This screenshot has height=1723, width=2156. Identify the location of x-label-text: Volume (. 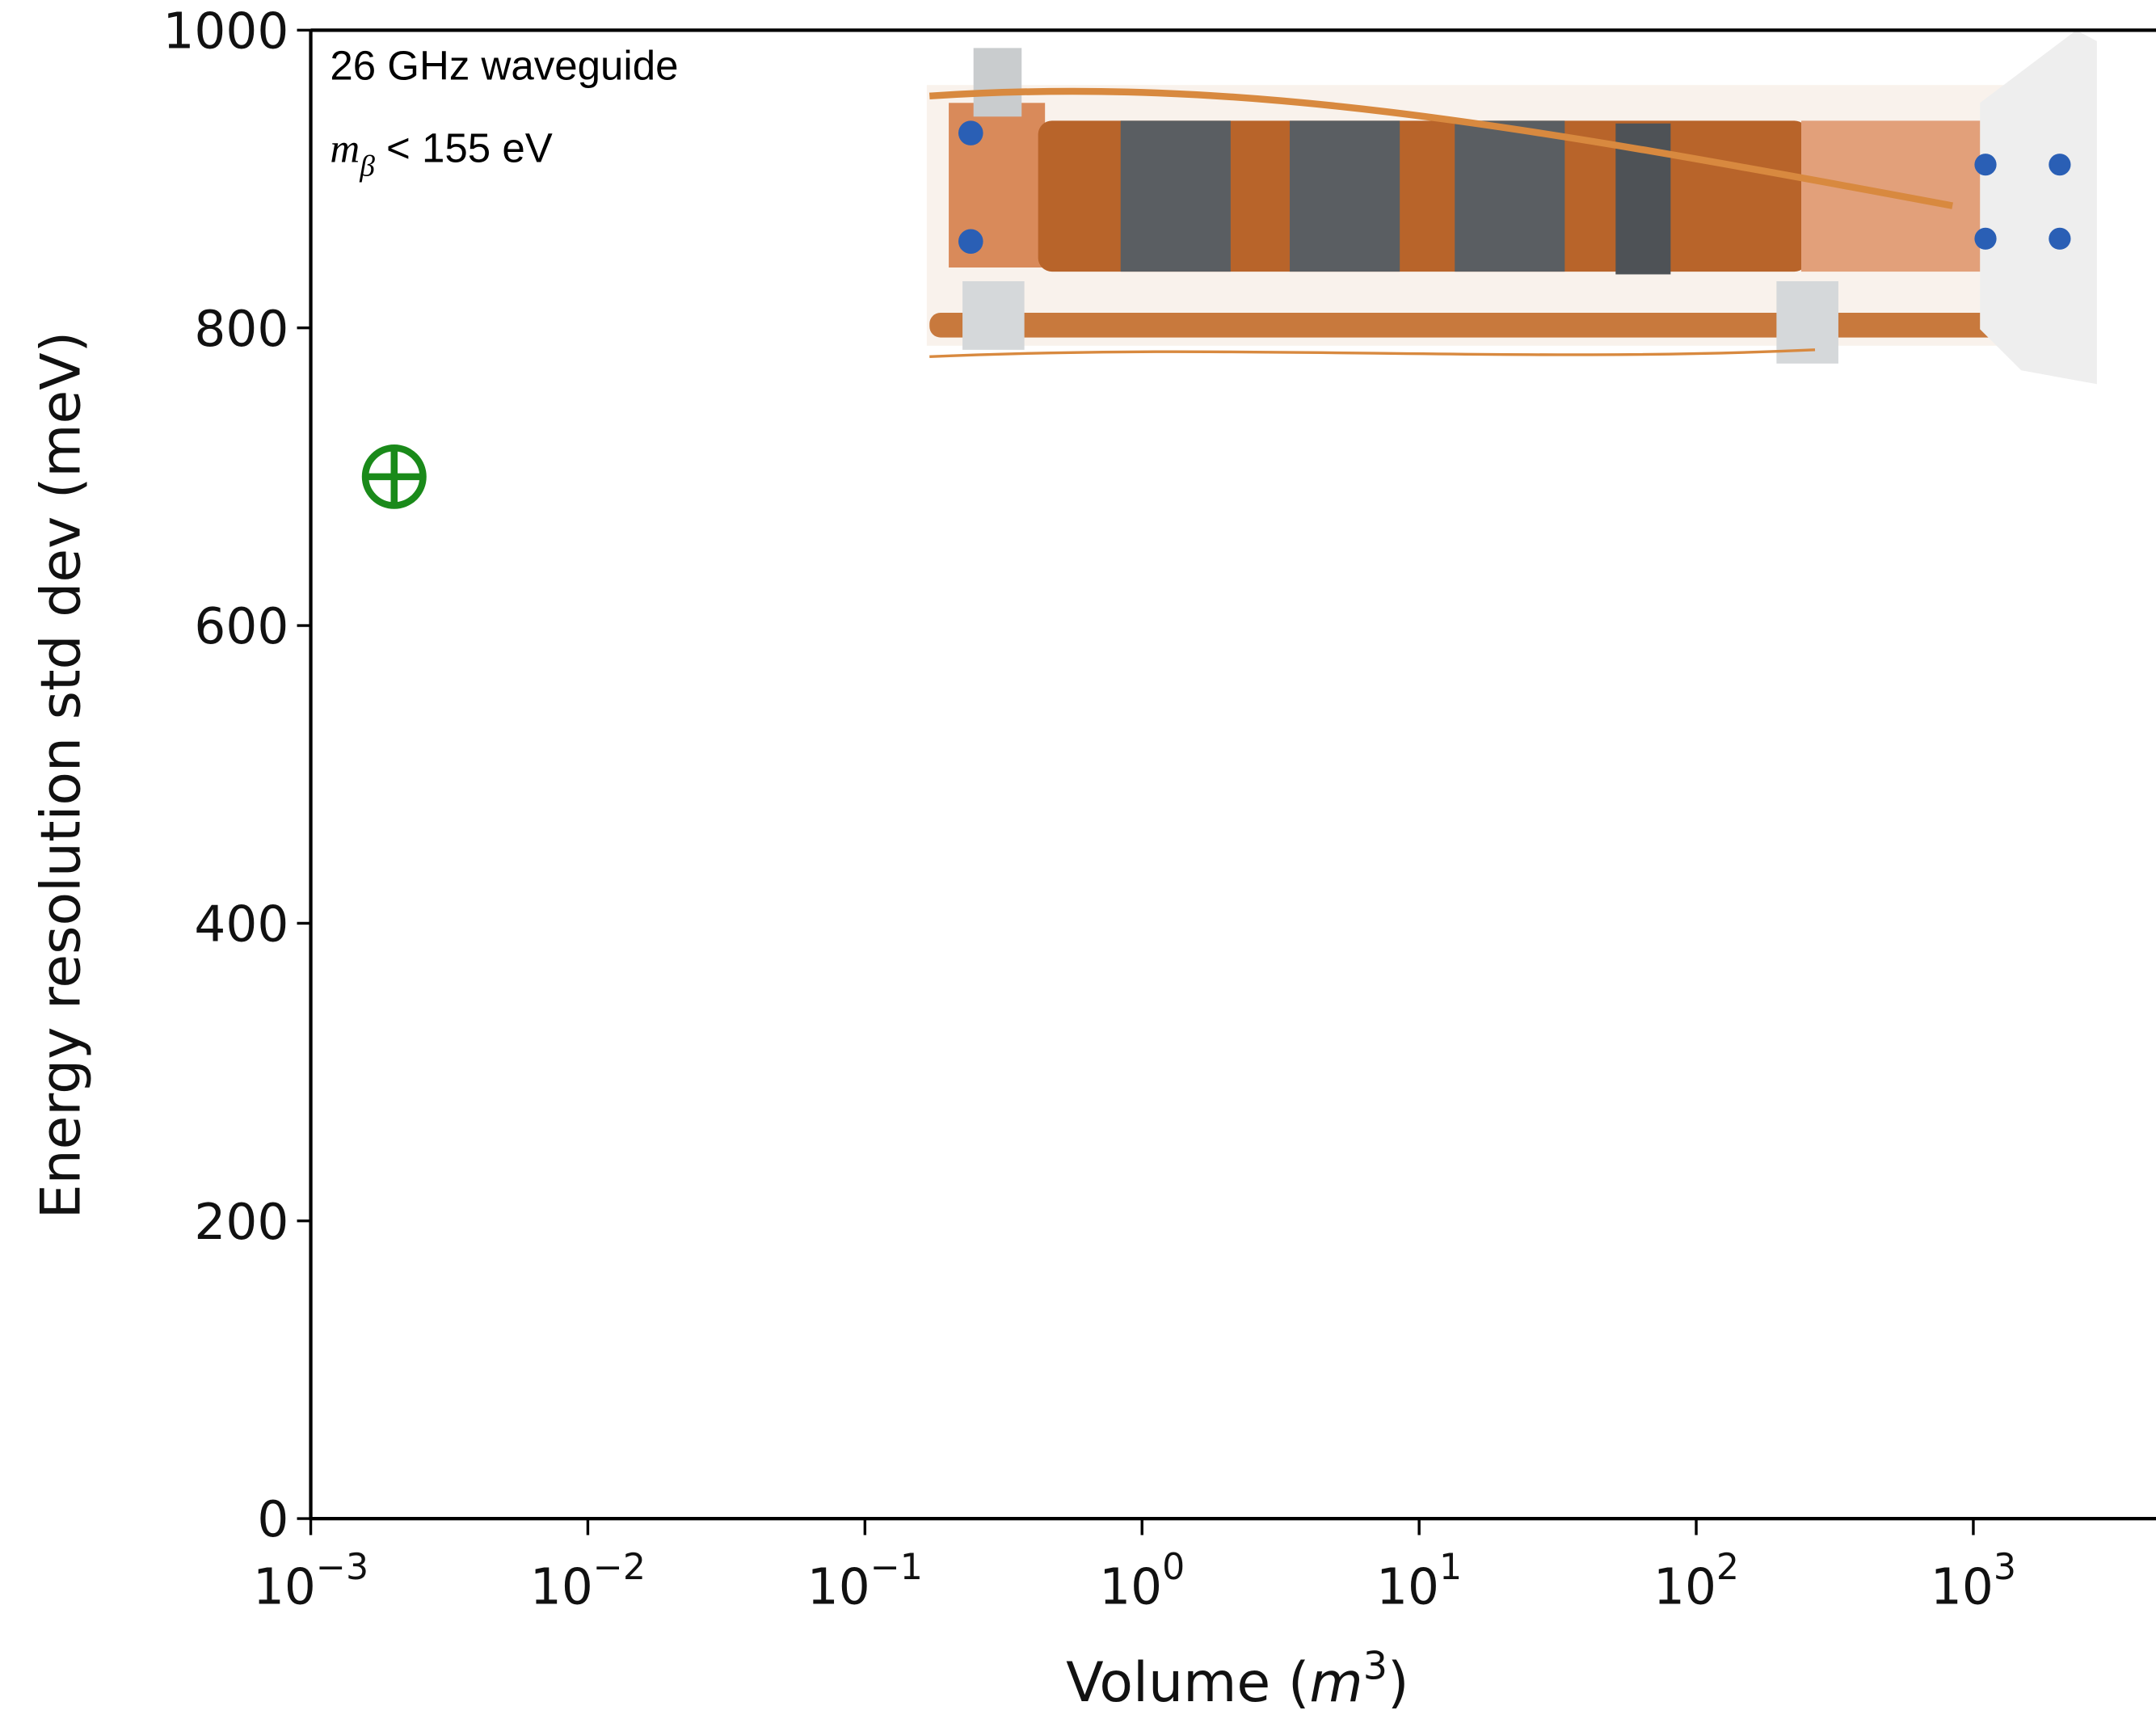
(1187, 1683).